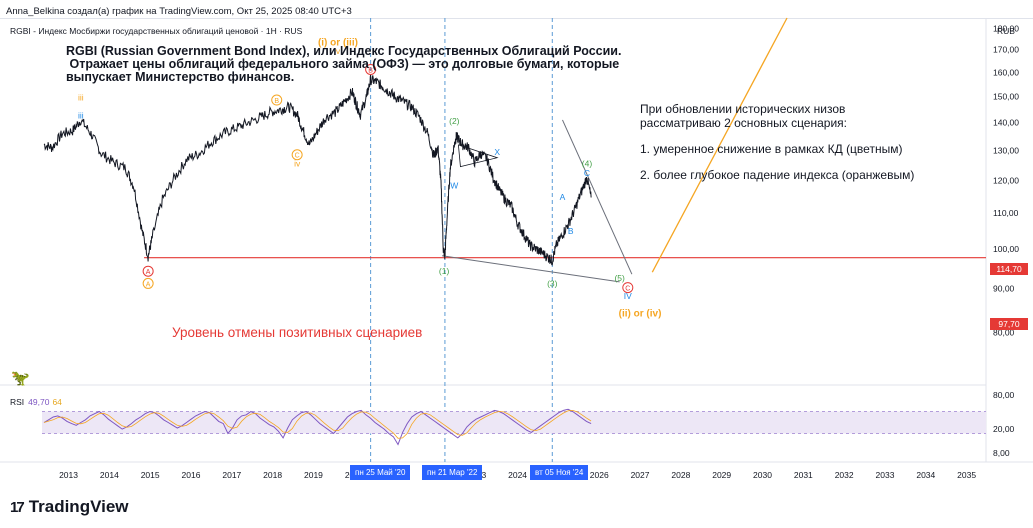 This screenshot has height=528, width=1033. I want to click on tradingview-logo: 17 TradingView, so click(69, 507).